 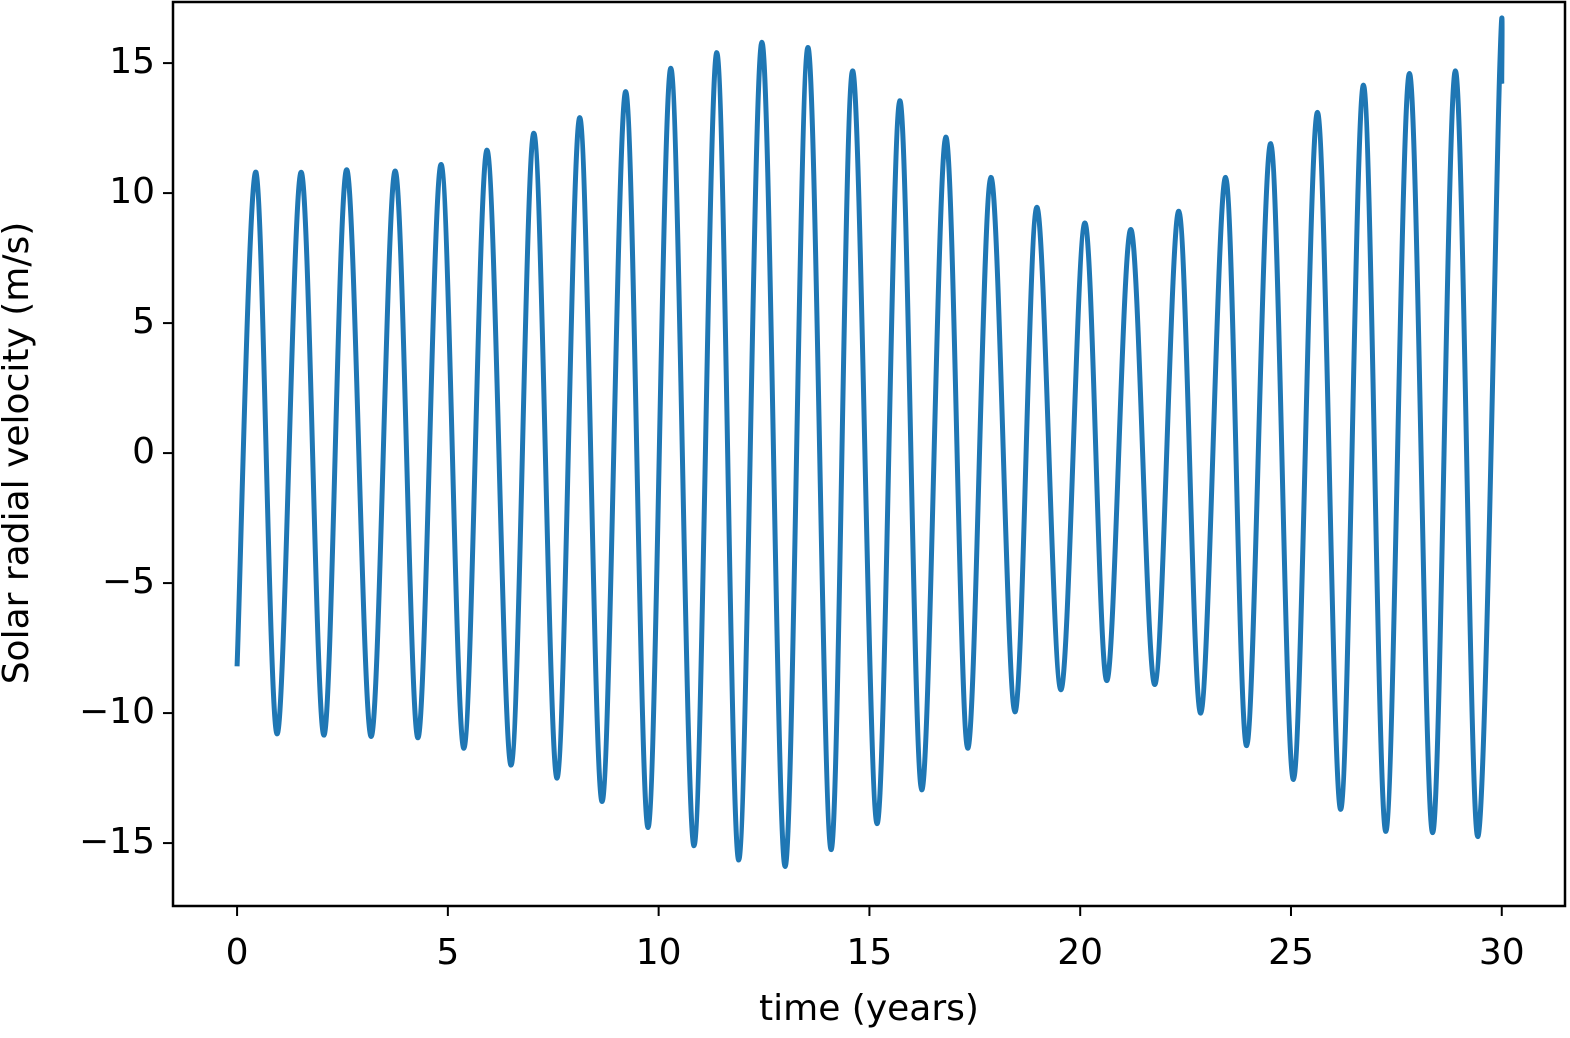 I want to click on y-tick-label: 15, so click(x=132, y=61).